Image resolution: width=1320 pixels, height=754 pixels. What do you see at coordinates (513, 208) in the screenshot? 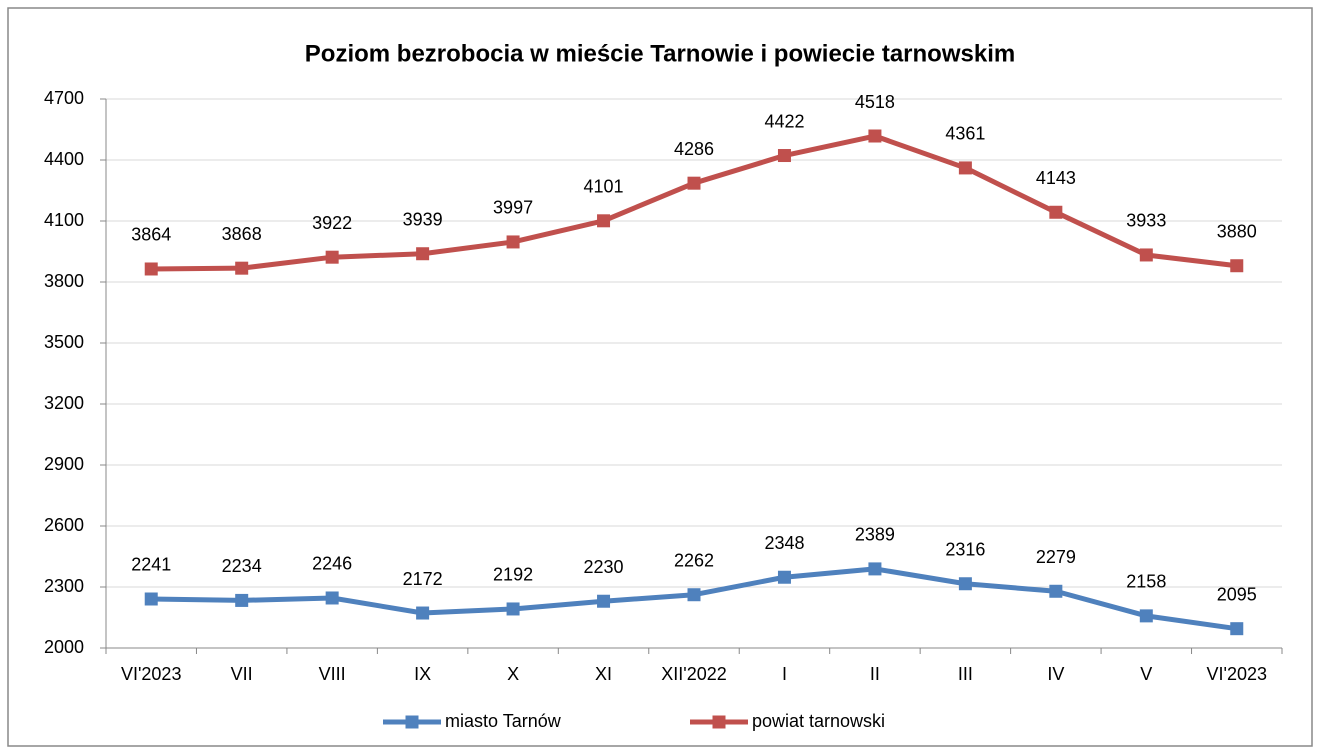
I see `data-label: 3997` at bounding box center [513, 208].